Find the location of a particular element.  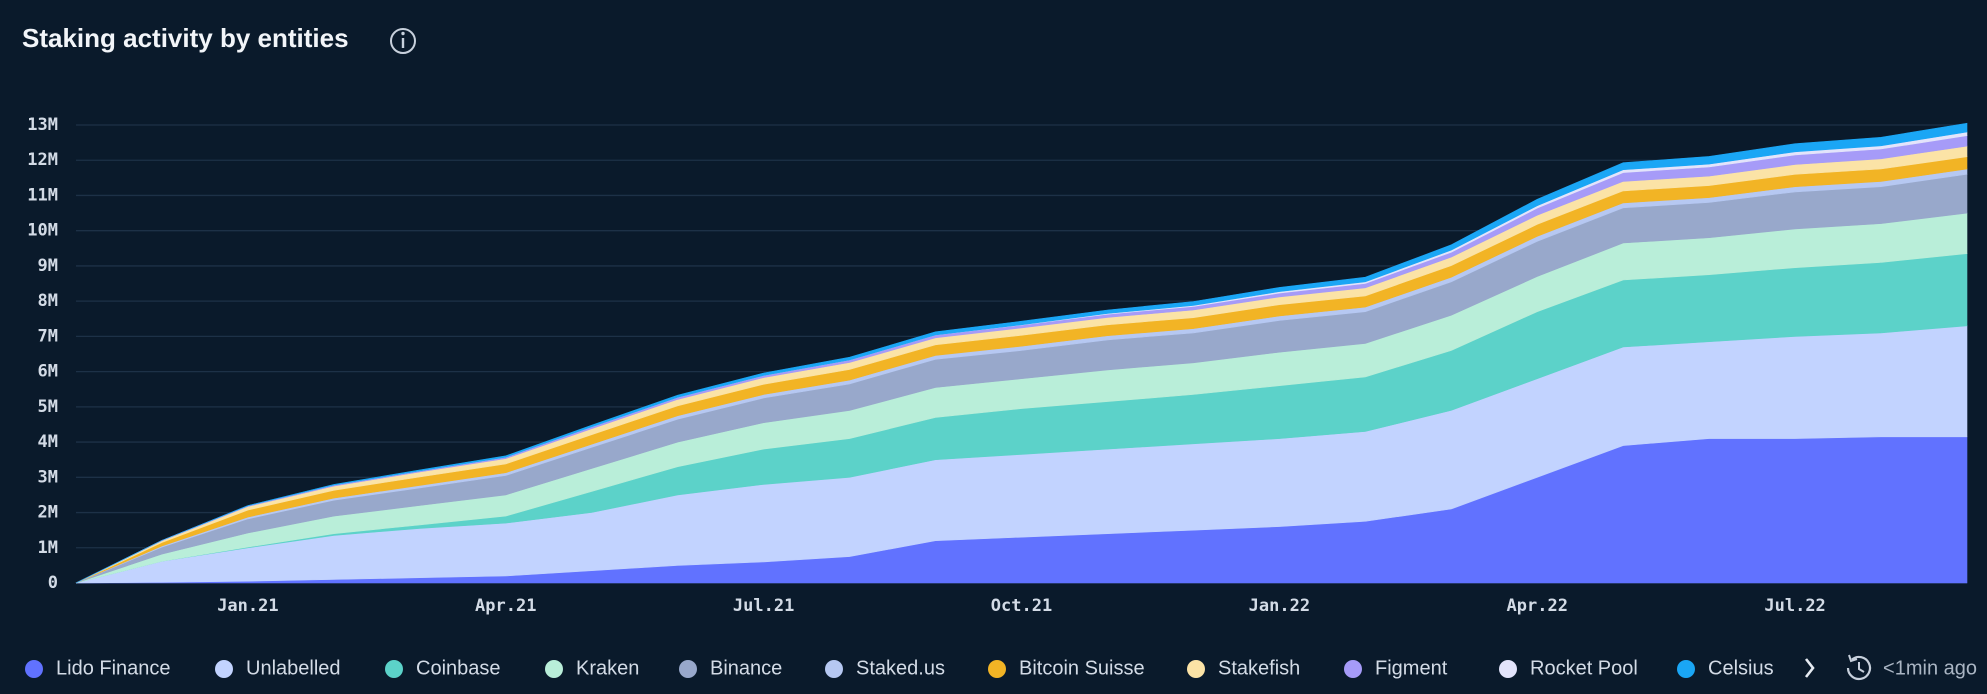

legend-item: Staked.us is located at coordinates (885, 668).